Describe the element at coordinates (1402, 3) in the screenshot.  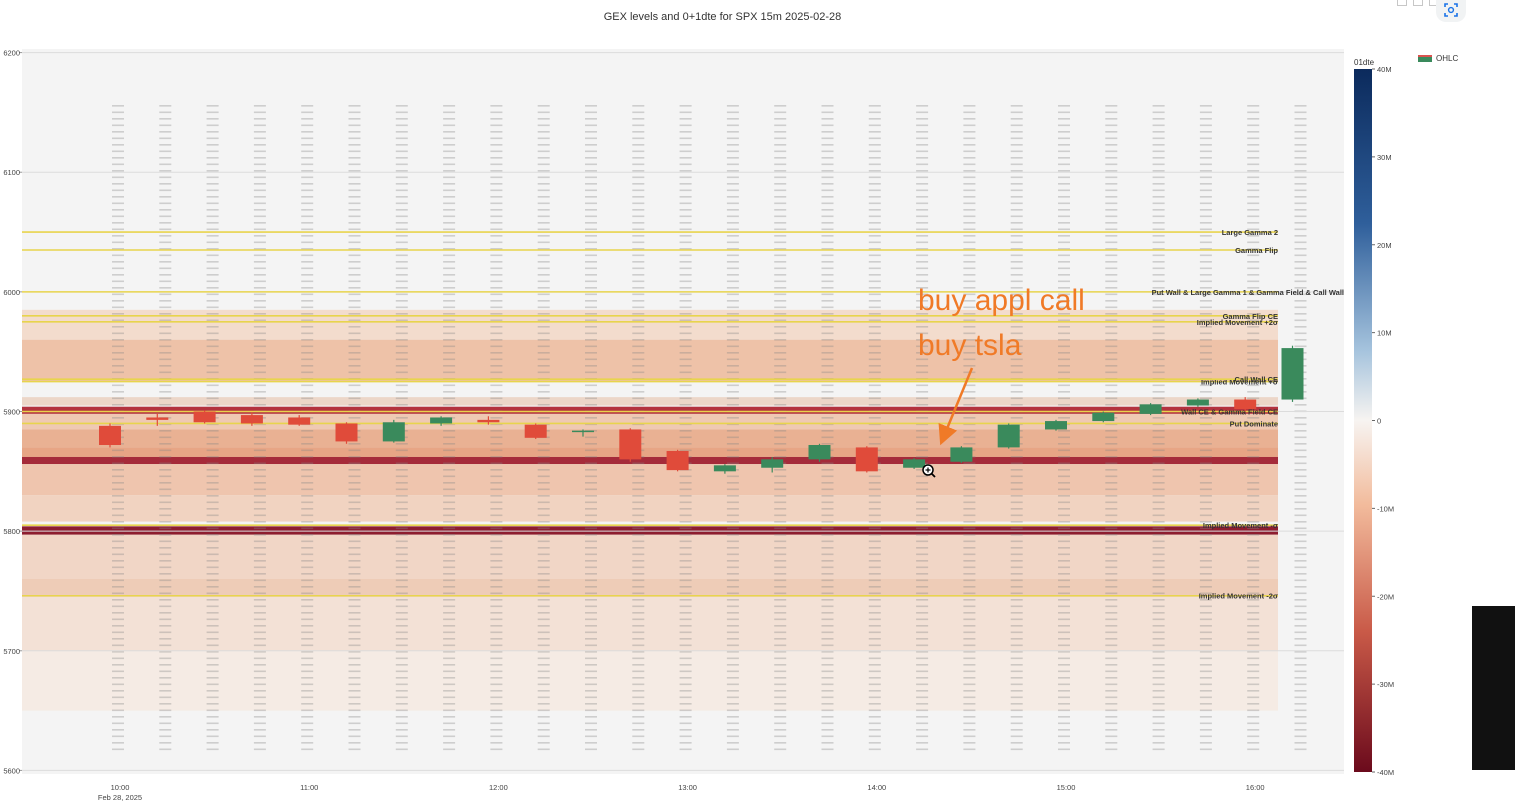
I see `modebar-zoom-icon` at that location.